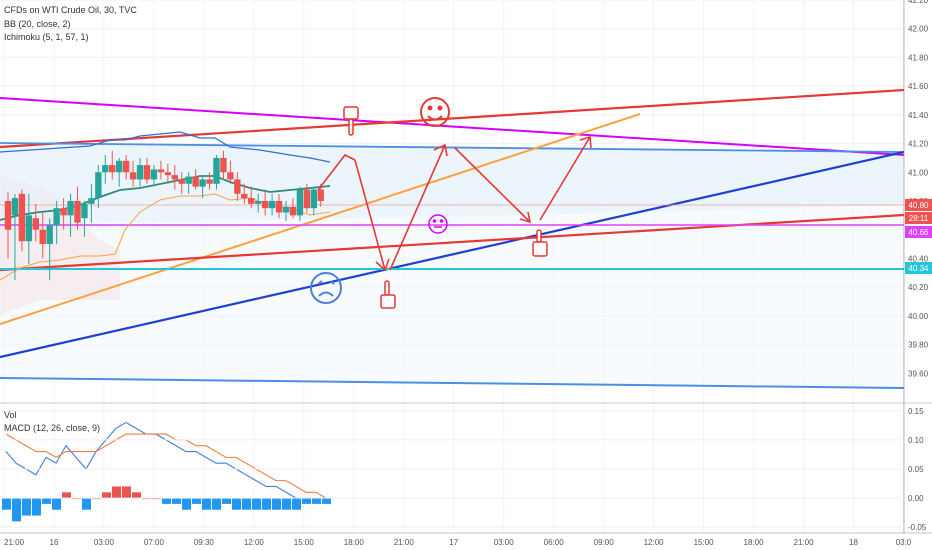  What do you see at coordinates (918, 275) in the screenshot?
I see `price-axis` at bounding box center [918, 275].